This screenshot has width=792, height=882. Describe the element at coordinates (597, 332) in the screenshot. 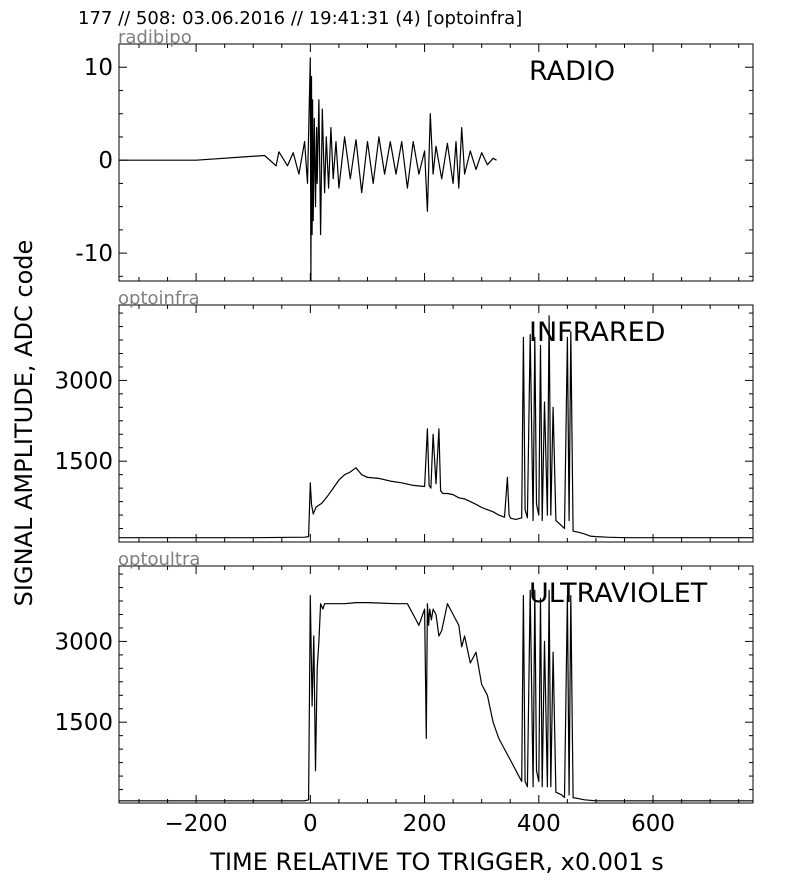

I see `panel-title: INFRARED` at that location.